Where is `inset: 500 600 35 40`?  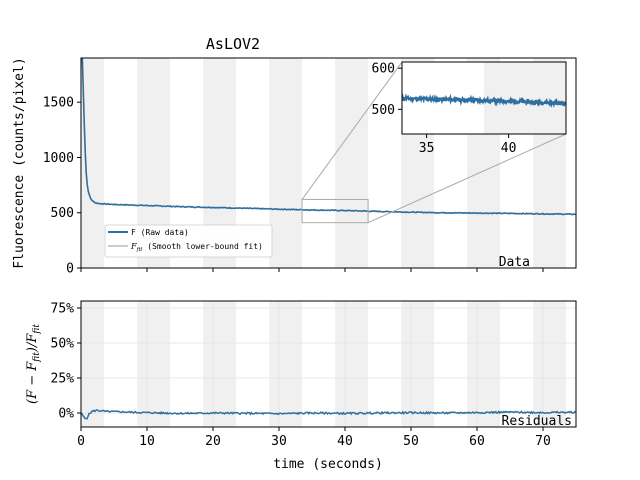
inset: 500 600 35 40 is located at coordinates (469, 108).